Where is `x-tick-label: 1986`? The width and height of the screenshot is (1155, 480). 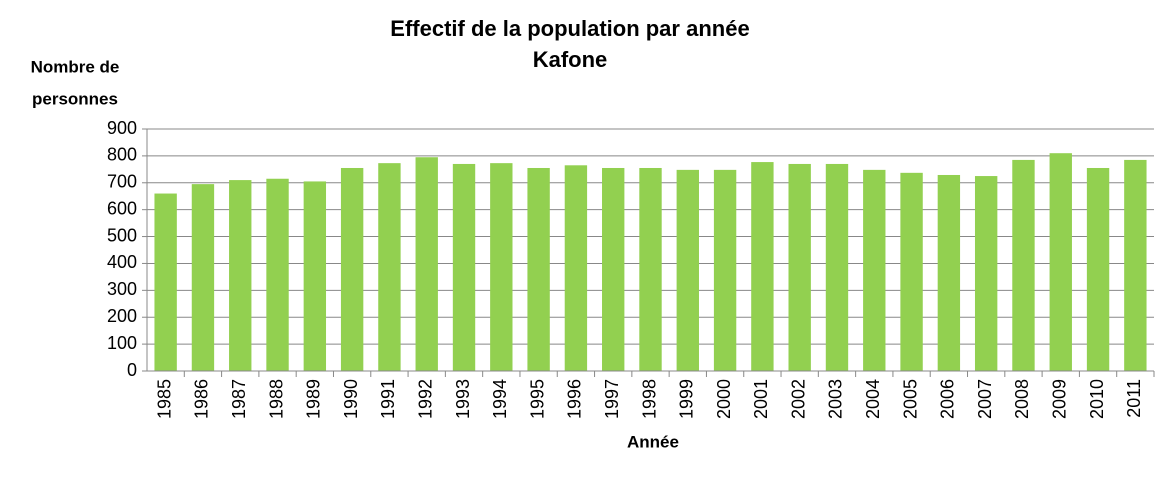
x-tick-label: 1986 is located at coordinates (202, 399).